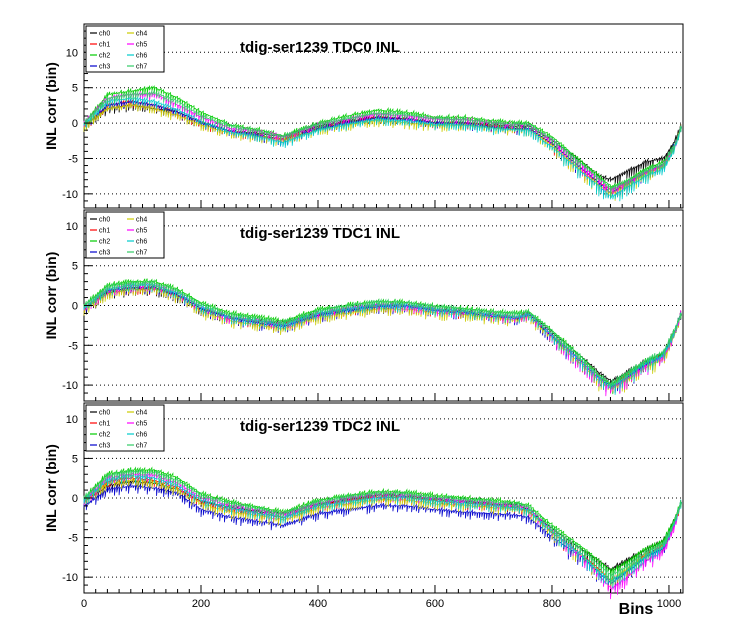 This screenshot has width=746, height=627. I want to click on panel-title: tdig-ser1239 TDC2 INL, so click(320, 426).